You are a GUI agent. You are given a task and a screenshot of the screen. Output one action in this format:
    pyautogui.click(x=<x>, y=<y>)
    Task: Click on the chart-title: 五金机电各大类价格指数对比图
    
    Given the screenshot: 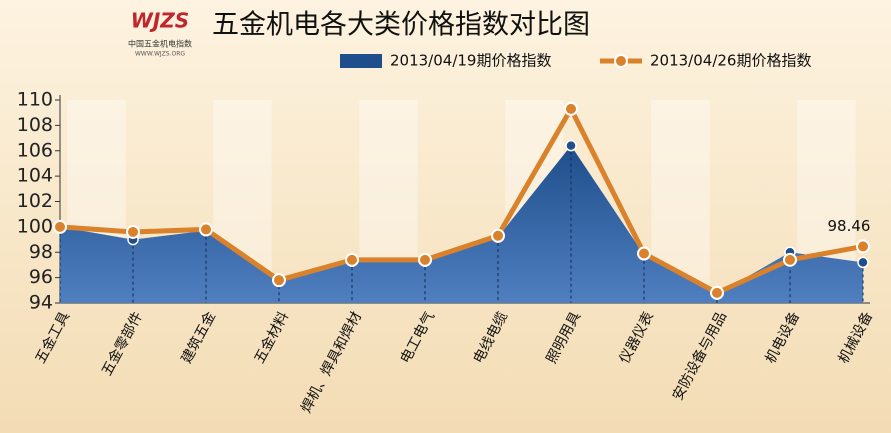 What is the action you would take?
    pyautogui.click(x=401, y=25)
    